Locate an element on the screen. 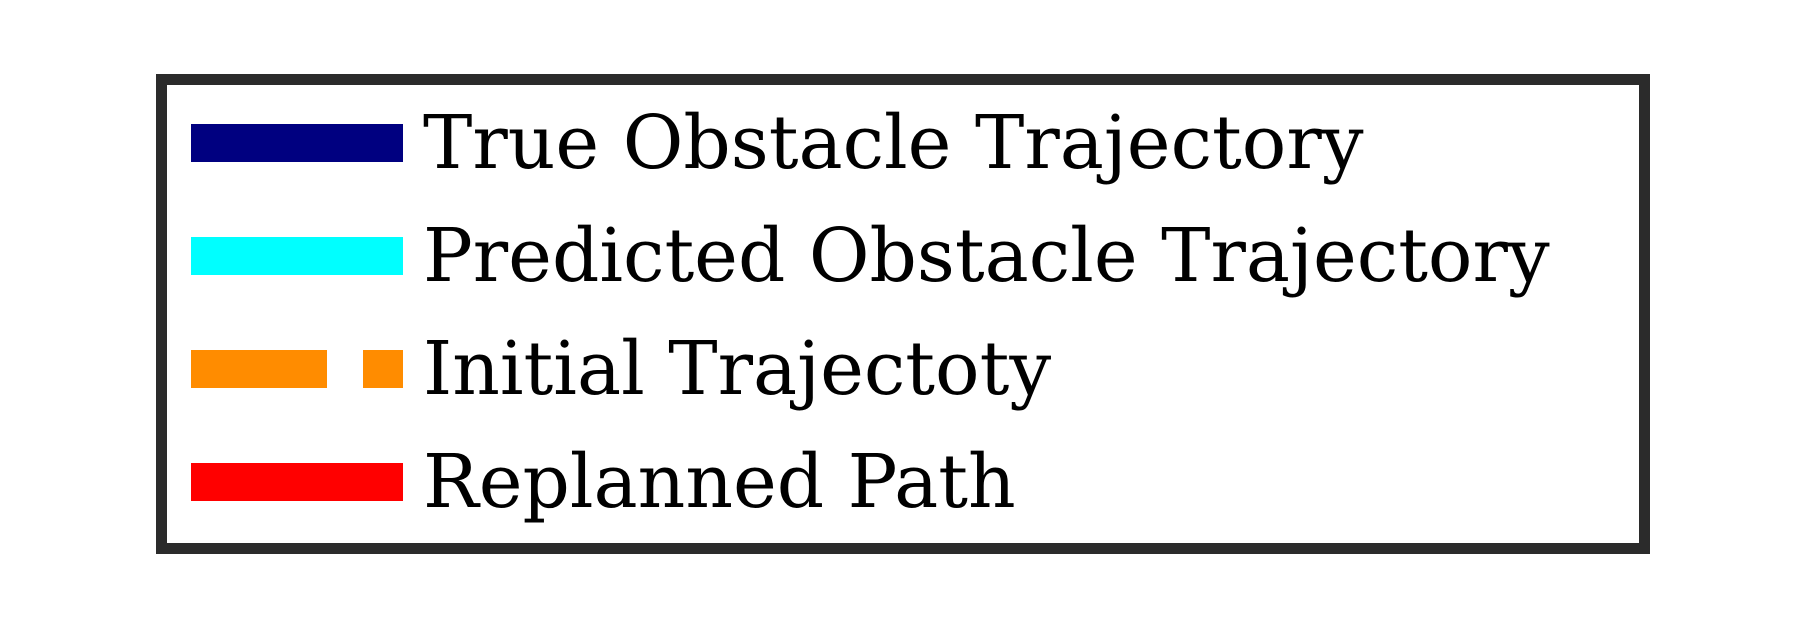  legend-label: Initial Trajectoty is located at coordinates (737, 369).